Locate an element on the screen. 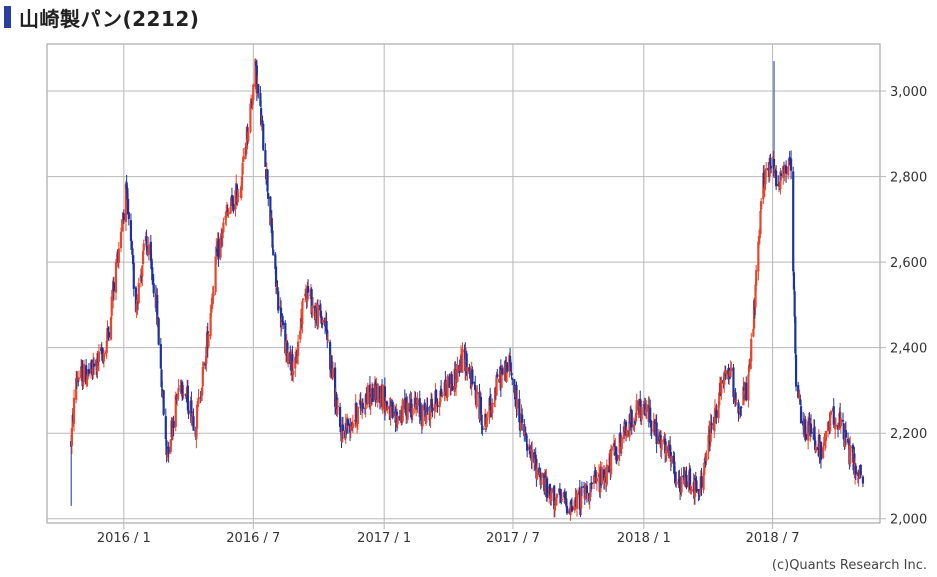 The image size is (937, 577). x-tick-label: 2017 / 7 is located at coordinates (513, 538).